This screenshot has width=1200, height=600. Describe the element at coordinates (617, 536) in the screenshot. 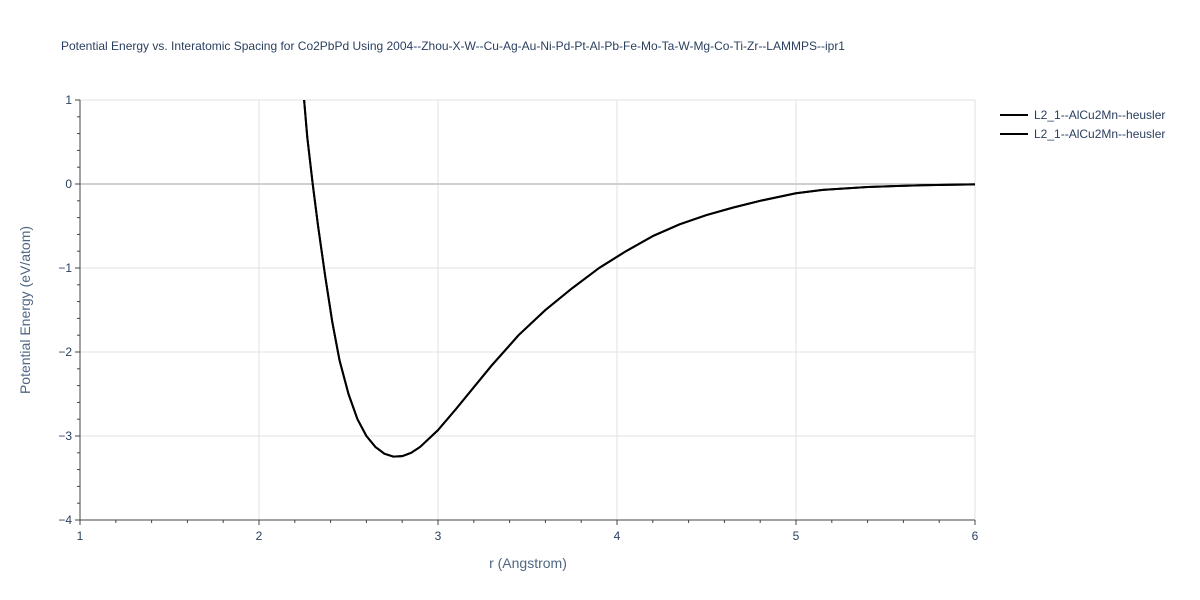

I see `x-tick-label: 4` at that location.